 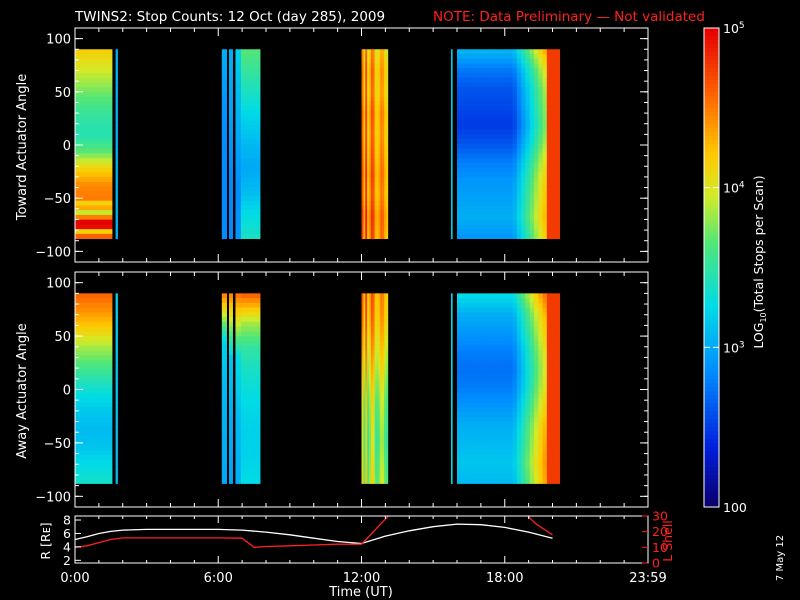 What do you see at coordinates (314, 534) in the screenshot?
I see `r-series-line` at bounding box center [314, 534].